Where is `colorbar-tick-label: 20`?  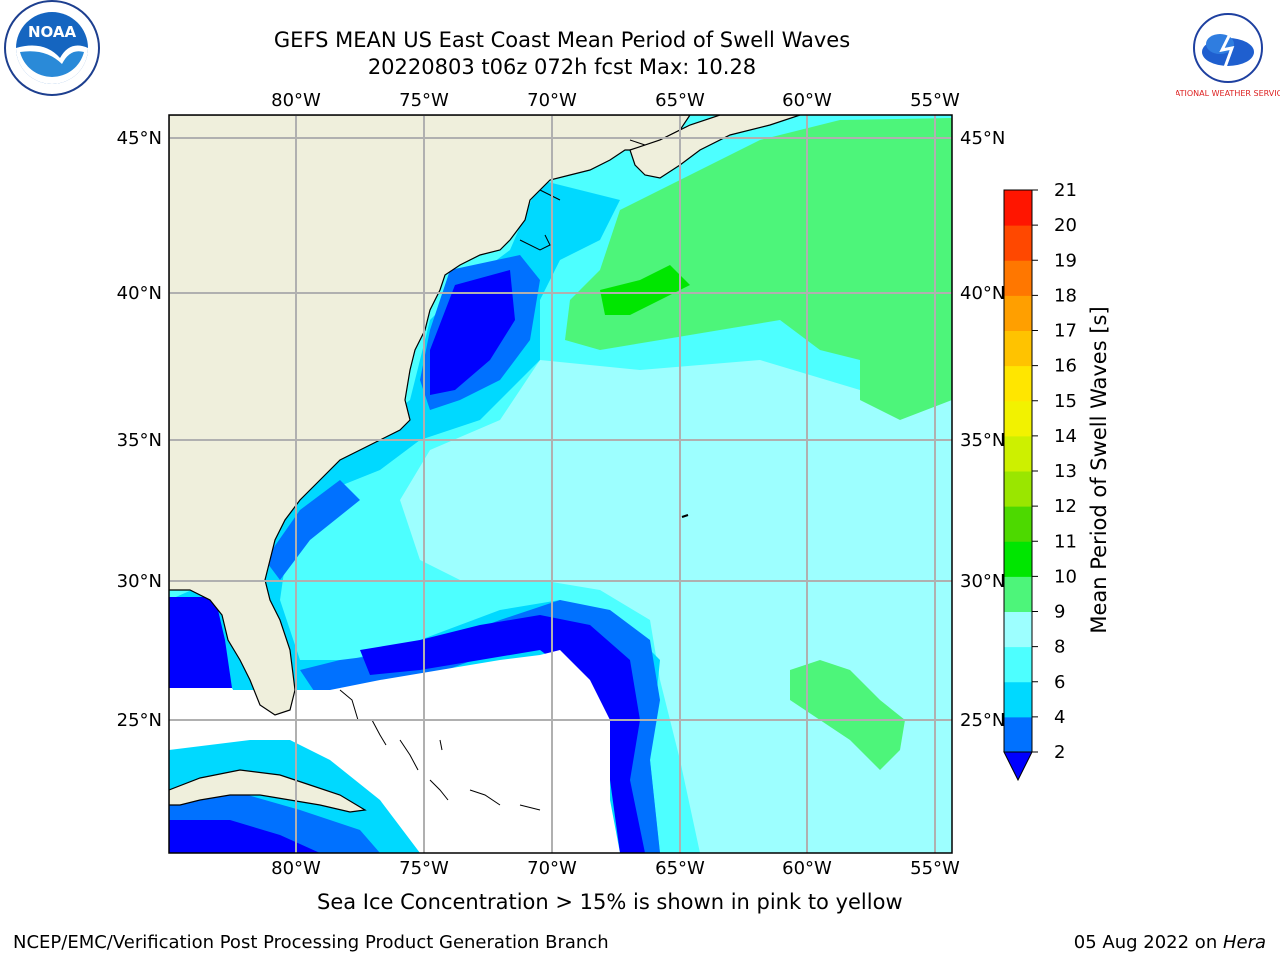 colorbar-tick-label: 20 is located at coordinates (1065, 225).